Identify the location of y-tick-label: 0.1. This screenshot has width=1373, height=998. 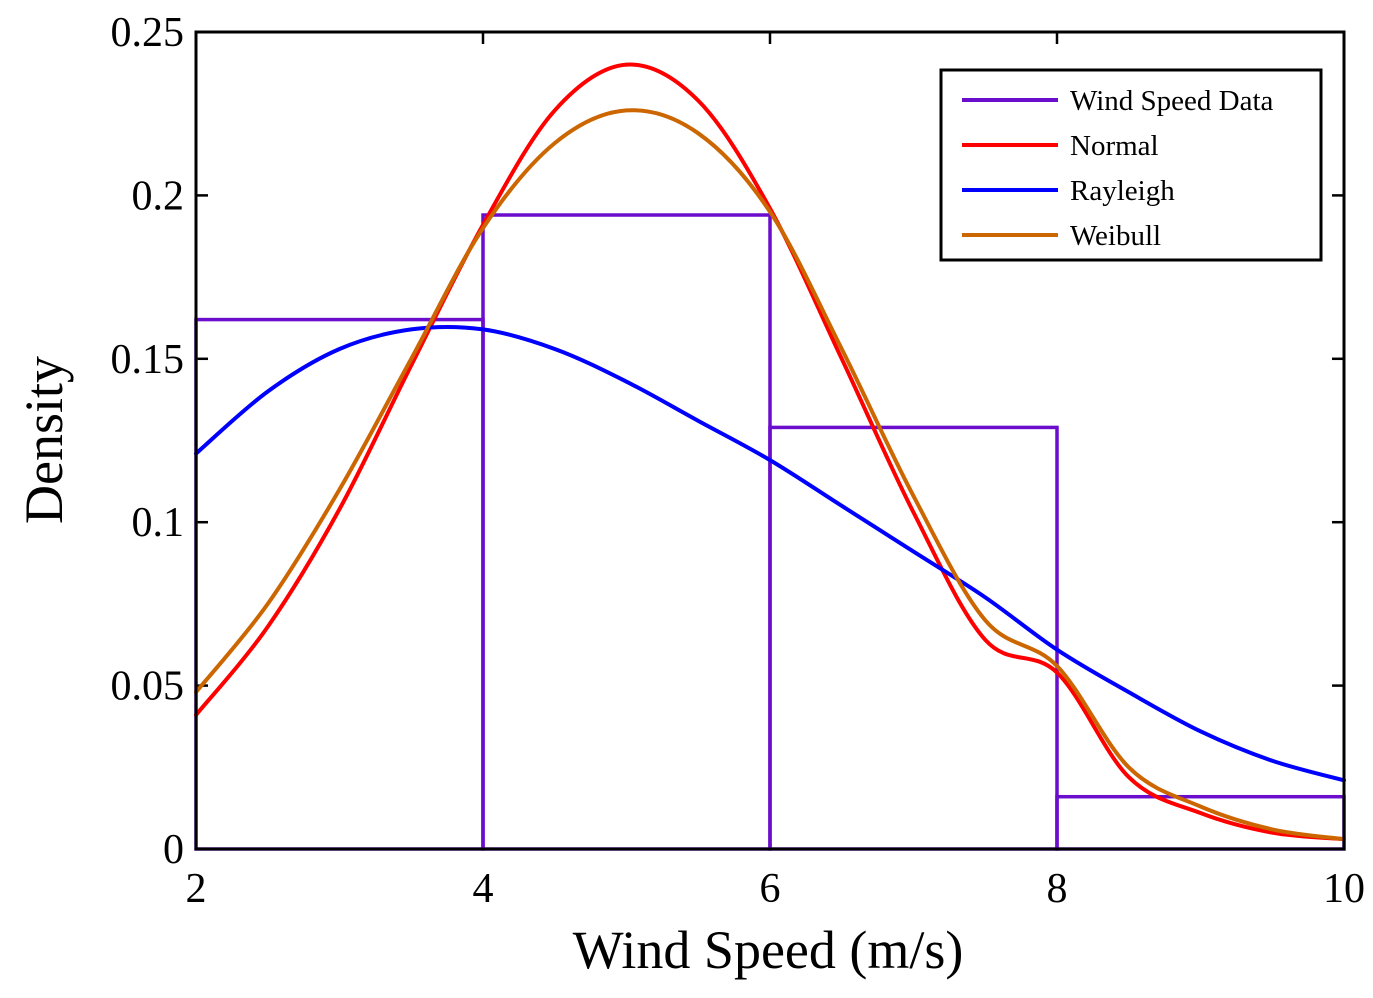
(158, 523).